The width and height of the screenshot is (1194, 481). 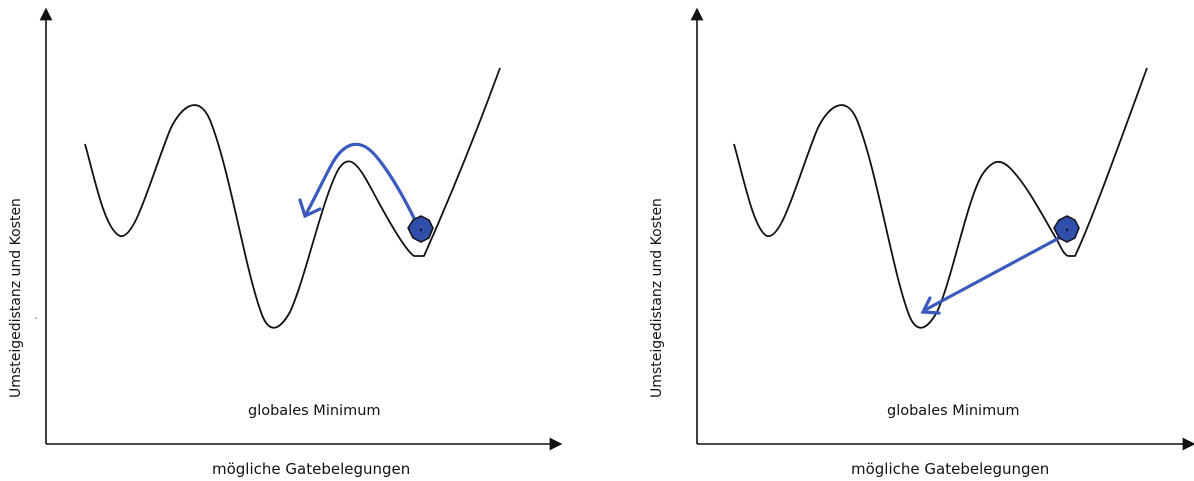 I want to click on escape-attempt-arrowhead, so click(x=310, y=208).